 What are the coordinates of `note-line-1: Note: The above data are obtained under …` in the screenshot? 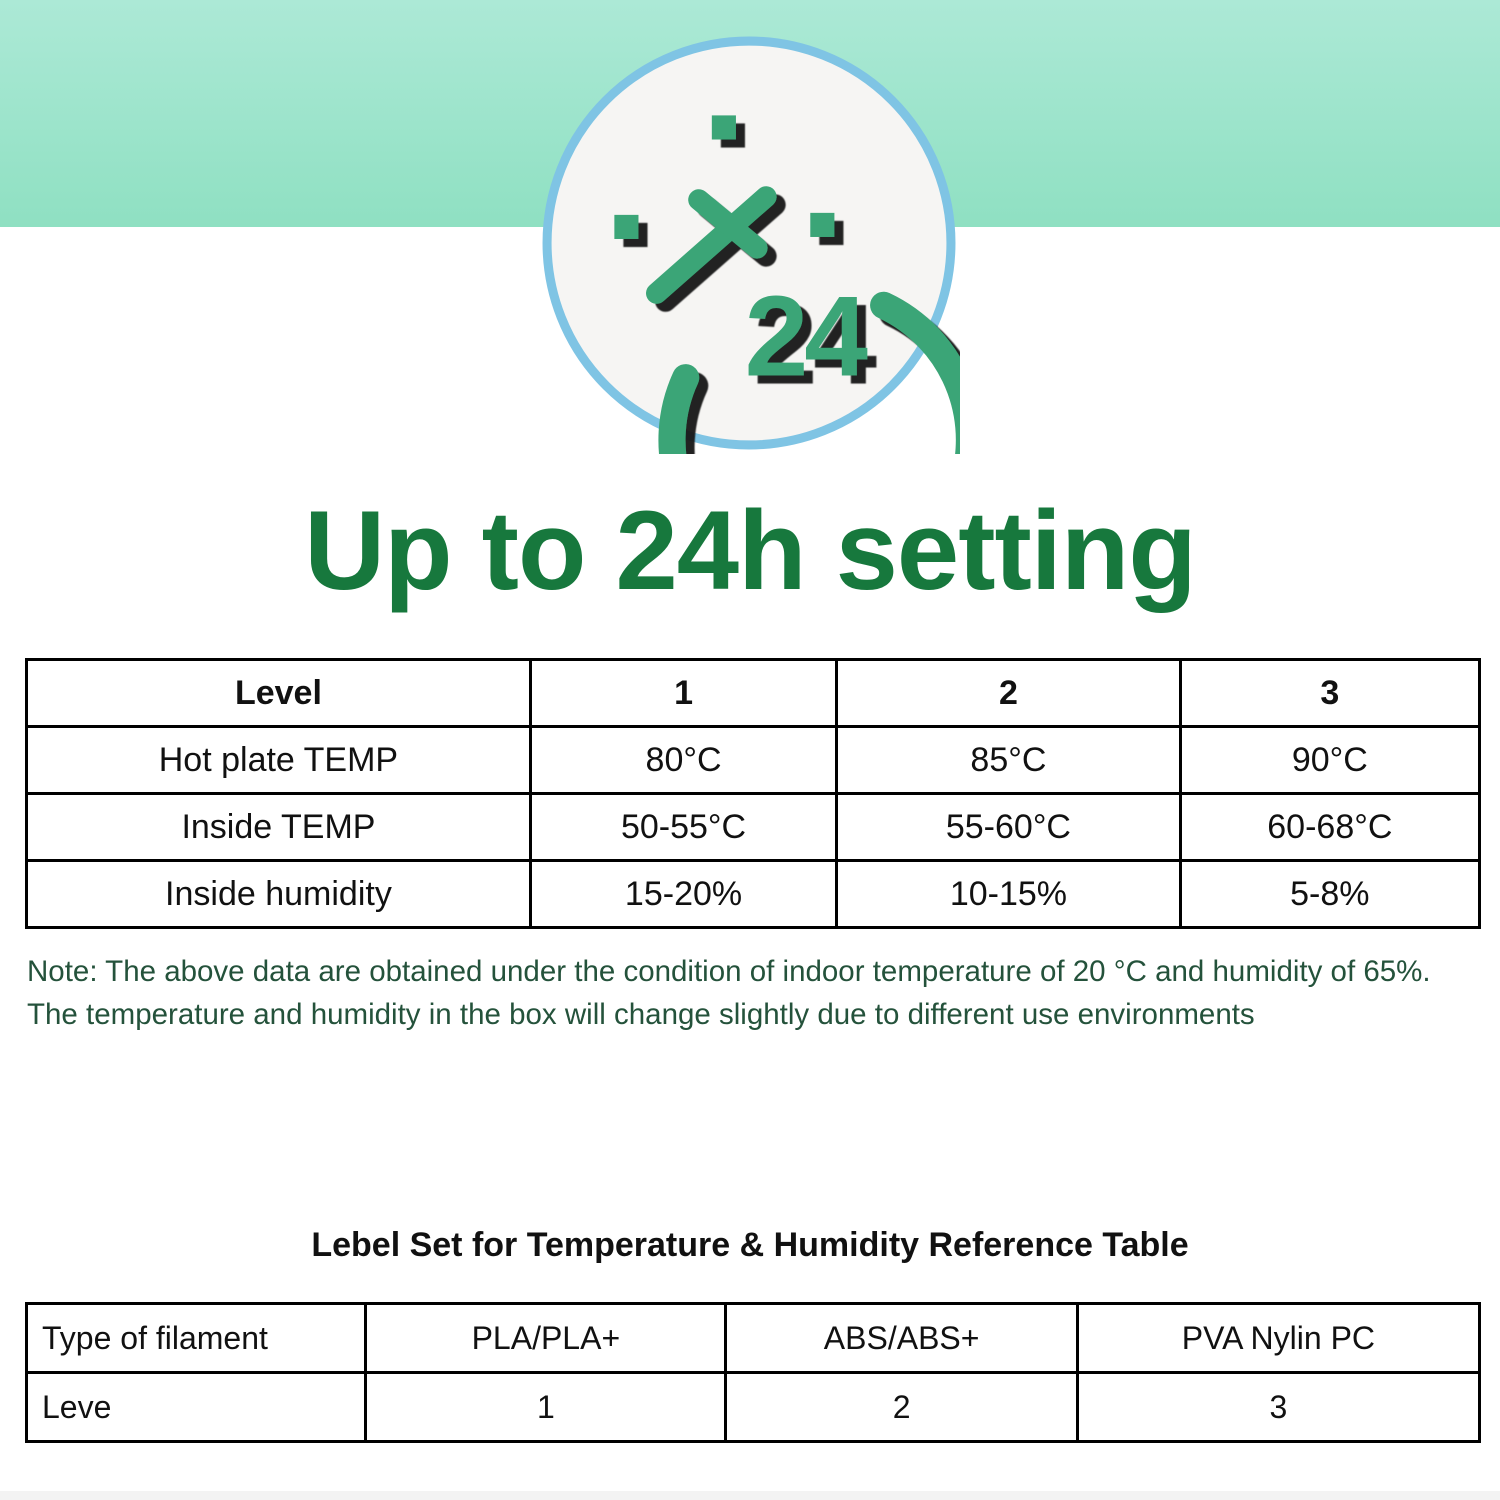 It's located at (729, 971).